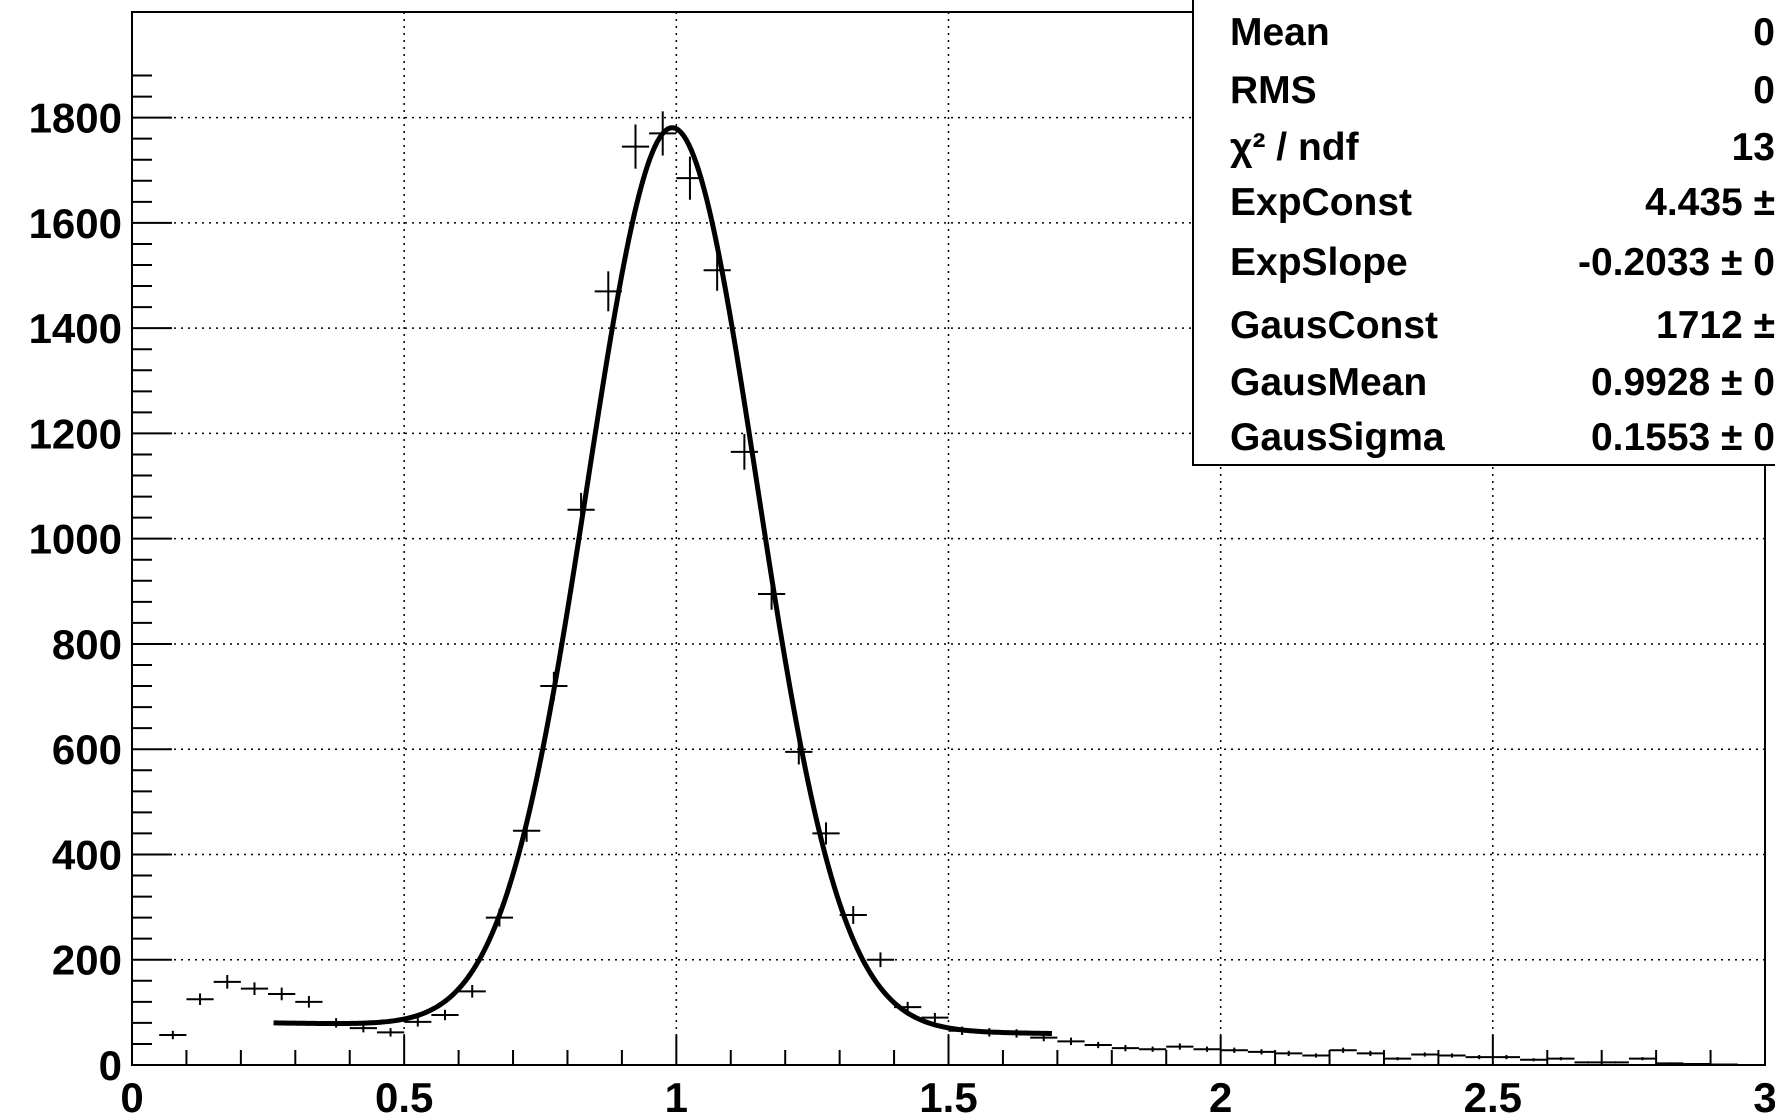 The image size is (1775, 1120). I want to click on stats-row-value: 0.1553 ± 0, so click(1683, 437).